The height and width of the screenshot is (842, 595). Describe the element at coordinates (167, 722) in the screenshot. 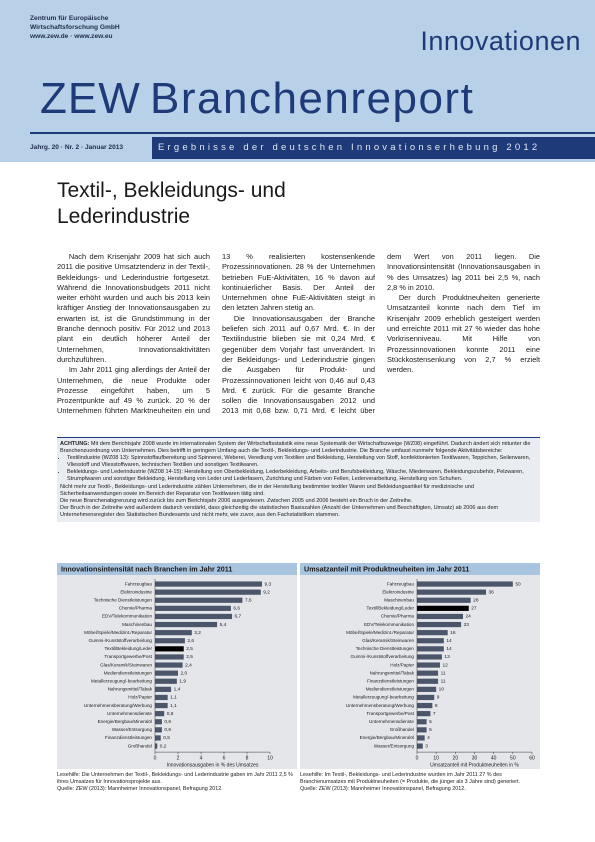

I see `value-label: 0,6` at that location.